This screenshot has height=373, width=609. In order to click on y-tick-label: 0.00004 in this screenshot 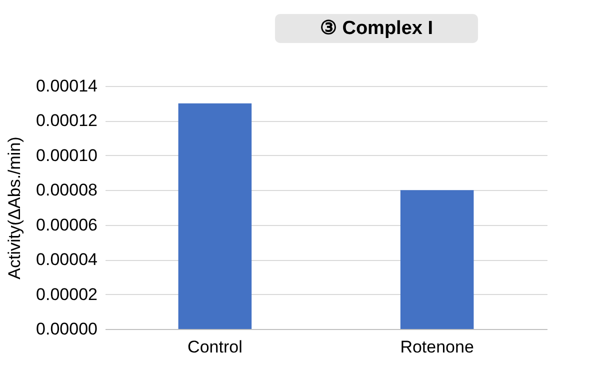, I will do `click(67, 260)`.